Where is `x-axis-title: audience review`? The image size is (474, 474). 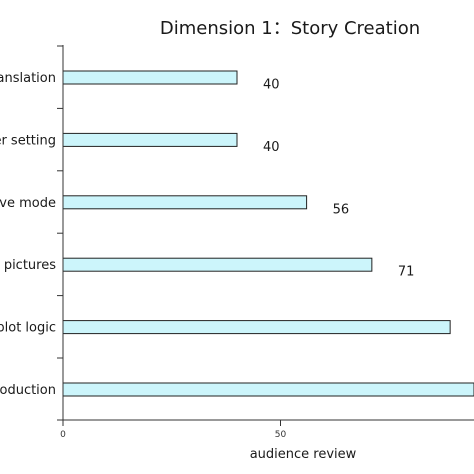 x-axis-title: audience review is located at coordinates (303, 454).